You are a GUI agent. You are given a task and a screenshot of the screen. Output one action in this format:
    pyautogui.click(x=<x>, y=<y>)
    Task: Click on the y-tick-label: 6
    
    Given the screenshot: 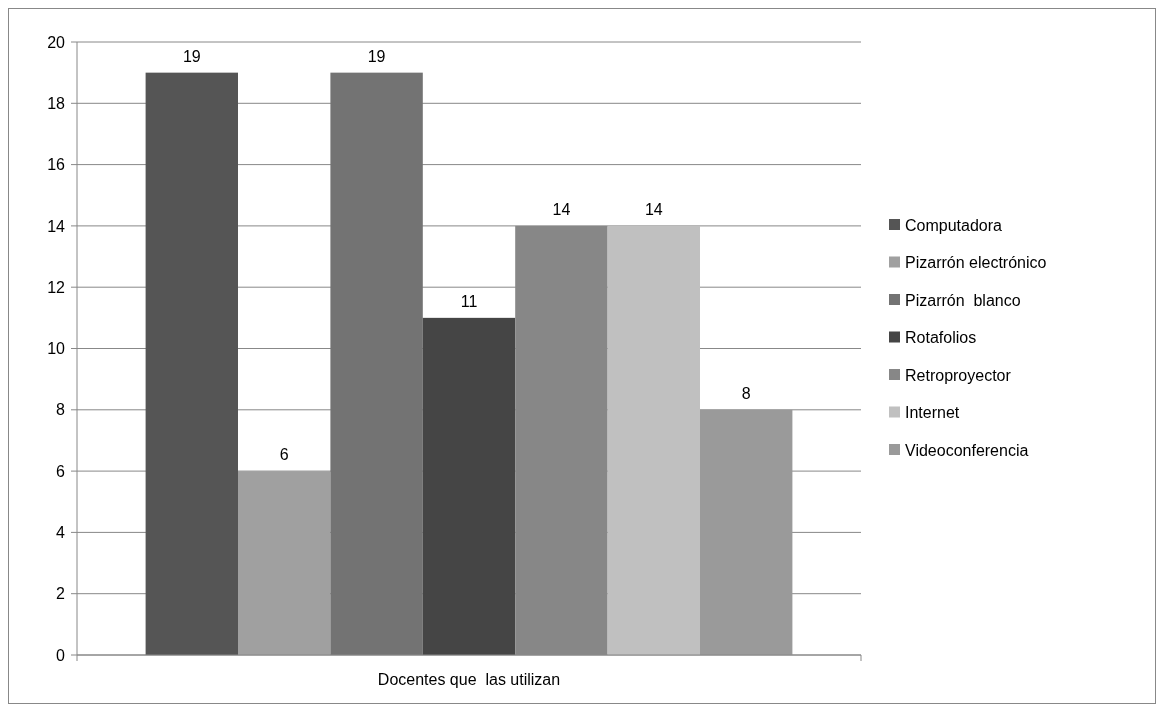 What is the action you would take?
    pyautogui.click(x=61, y=471)
    